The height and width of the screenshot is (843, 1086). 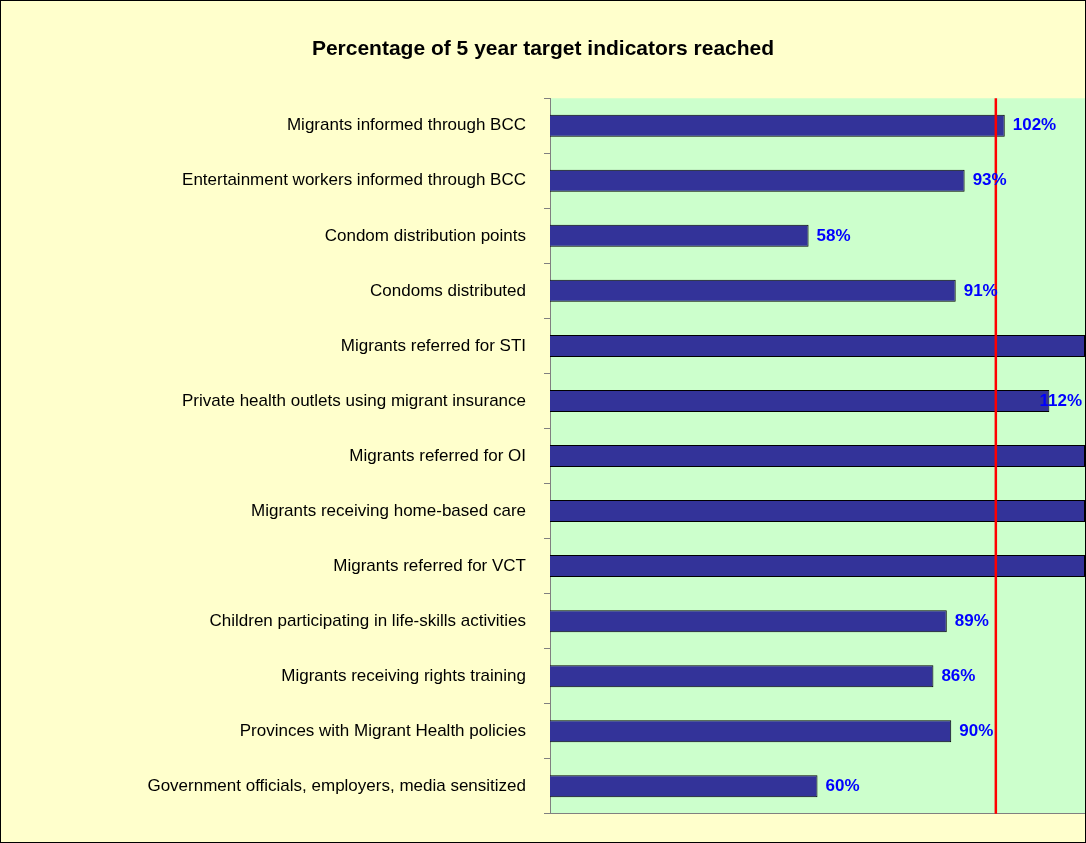 What do you see at coordinates (971, 620) in the screenshot?
I see `data-label: 89%` at bounding box center [971, 620].